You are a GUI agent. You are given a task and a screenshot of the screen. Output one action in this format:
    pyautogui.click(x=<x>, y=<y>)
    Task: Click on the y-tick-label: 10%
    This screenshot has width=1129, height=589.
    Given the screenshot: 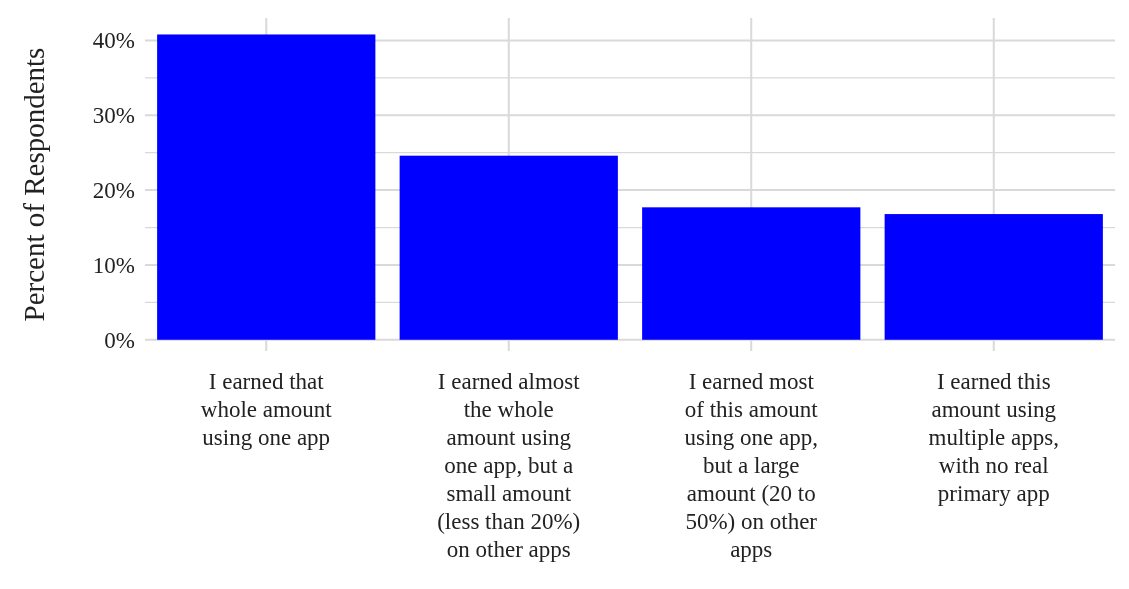 What is the action you would take?
    pyautogui.click(x=113, y=265)
    